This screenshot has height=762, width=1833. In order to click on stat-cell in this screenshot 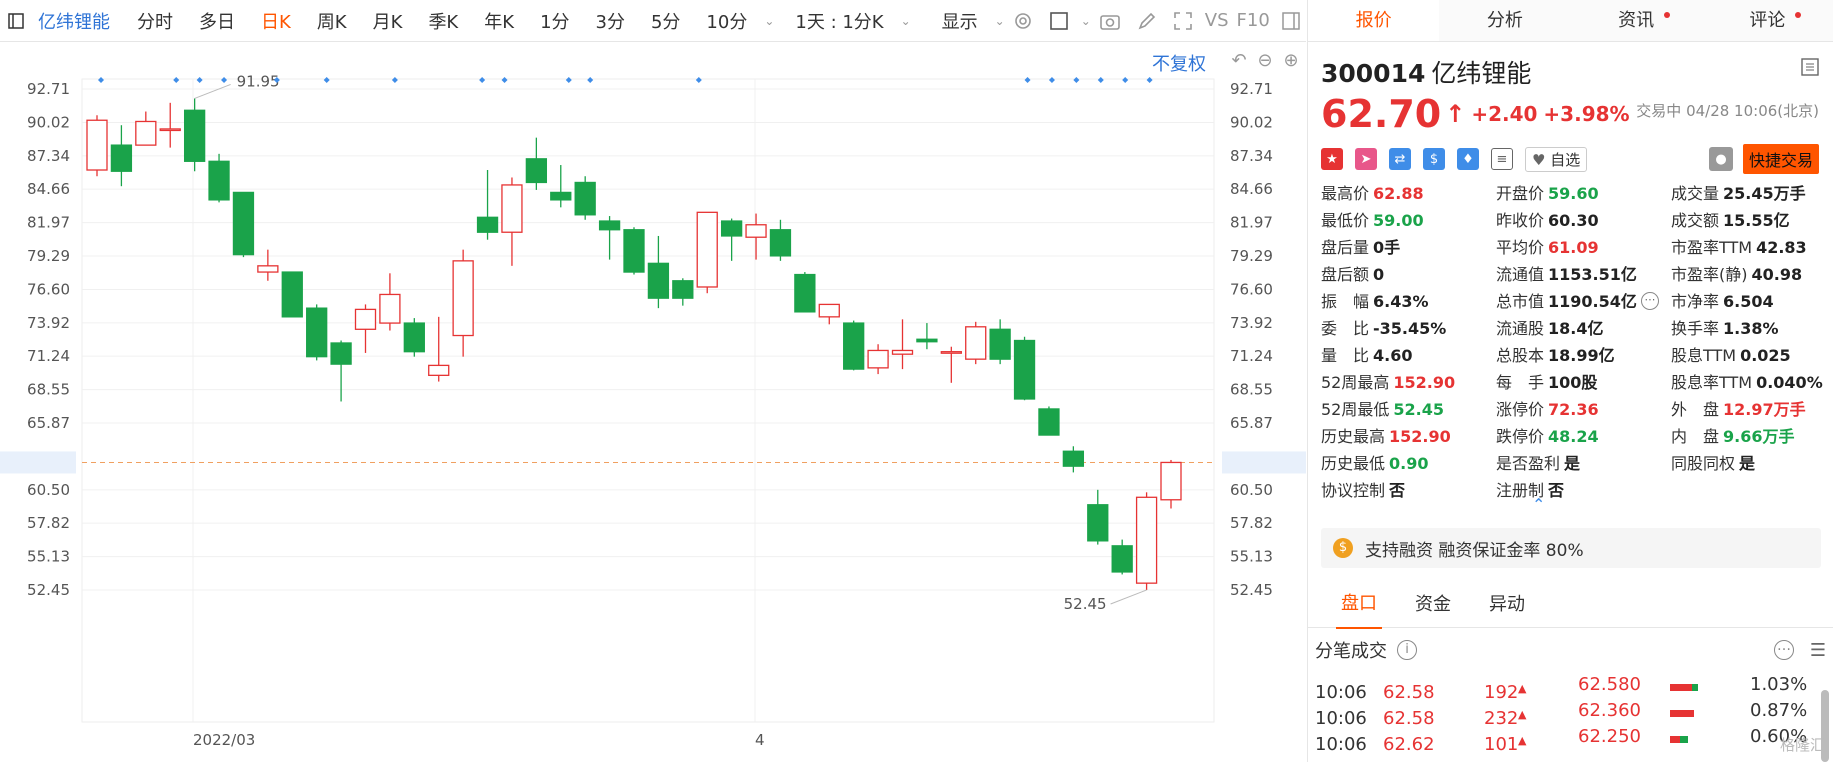, I will do `click(1748, 490)`.